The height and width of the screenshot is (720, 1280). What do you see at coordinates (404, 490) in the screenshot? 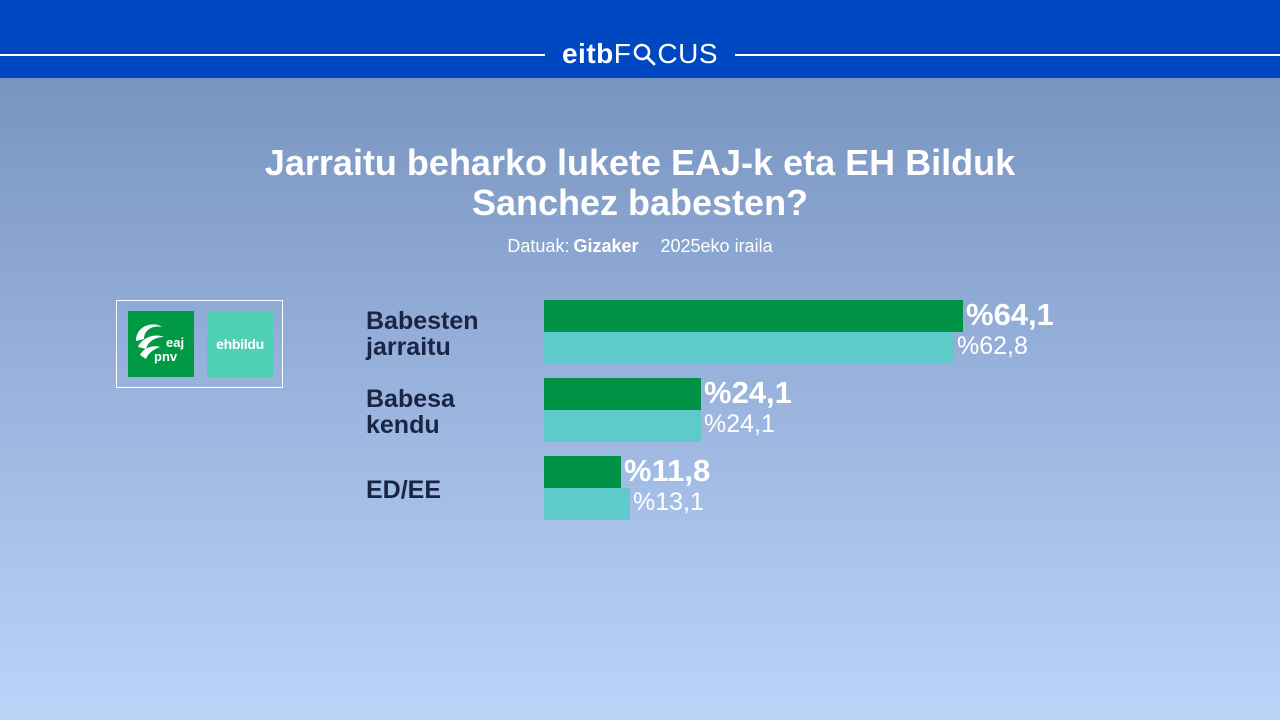
I see `category-label-line: ED/EE` at bounding box center [404, 490].